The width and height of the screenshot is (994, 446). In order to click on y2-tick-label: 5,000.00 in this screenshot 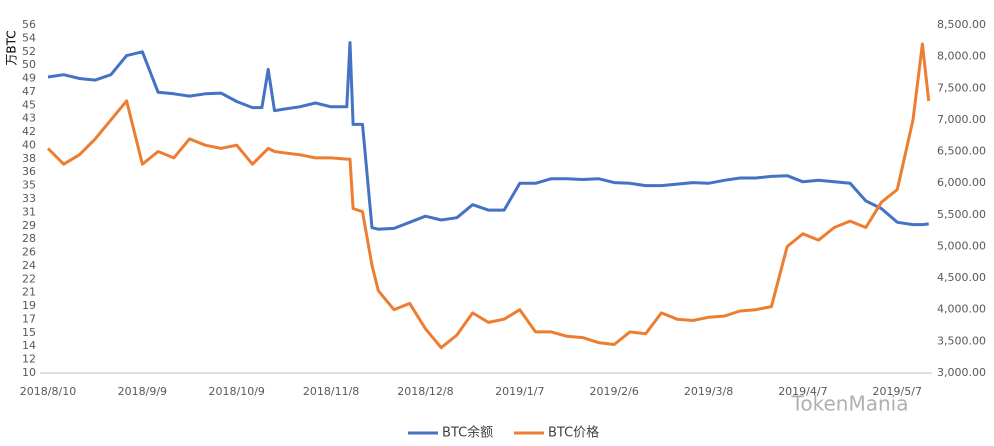, I will do `click(961, 245)`.